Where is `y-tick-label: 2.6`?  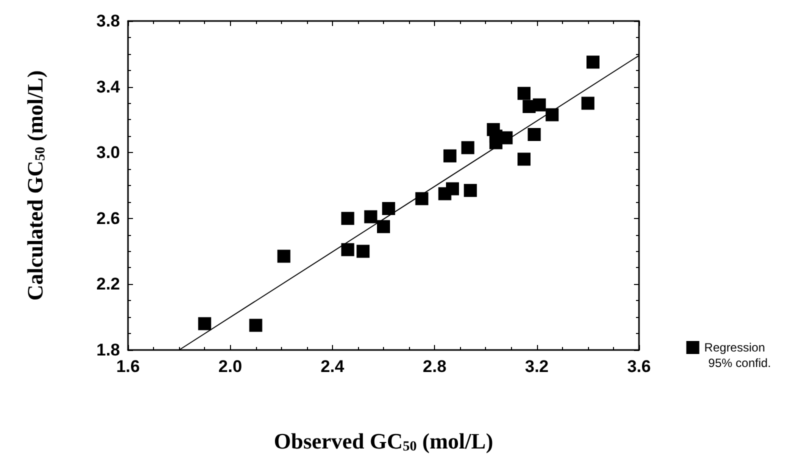
y-tick-label: 2.6 is located at coordinates (108, 218).